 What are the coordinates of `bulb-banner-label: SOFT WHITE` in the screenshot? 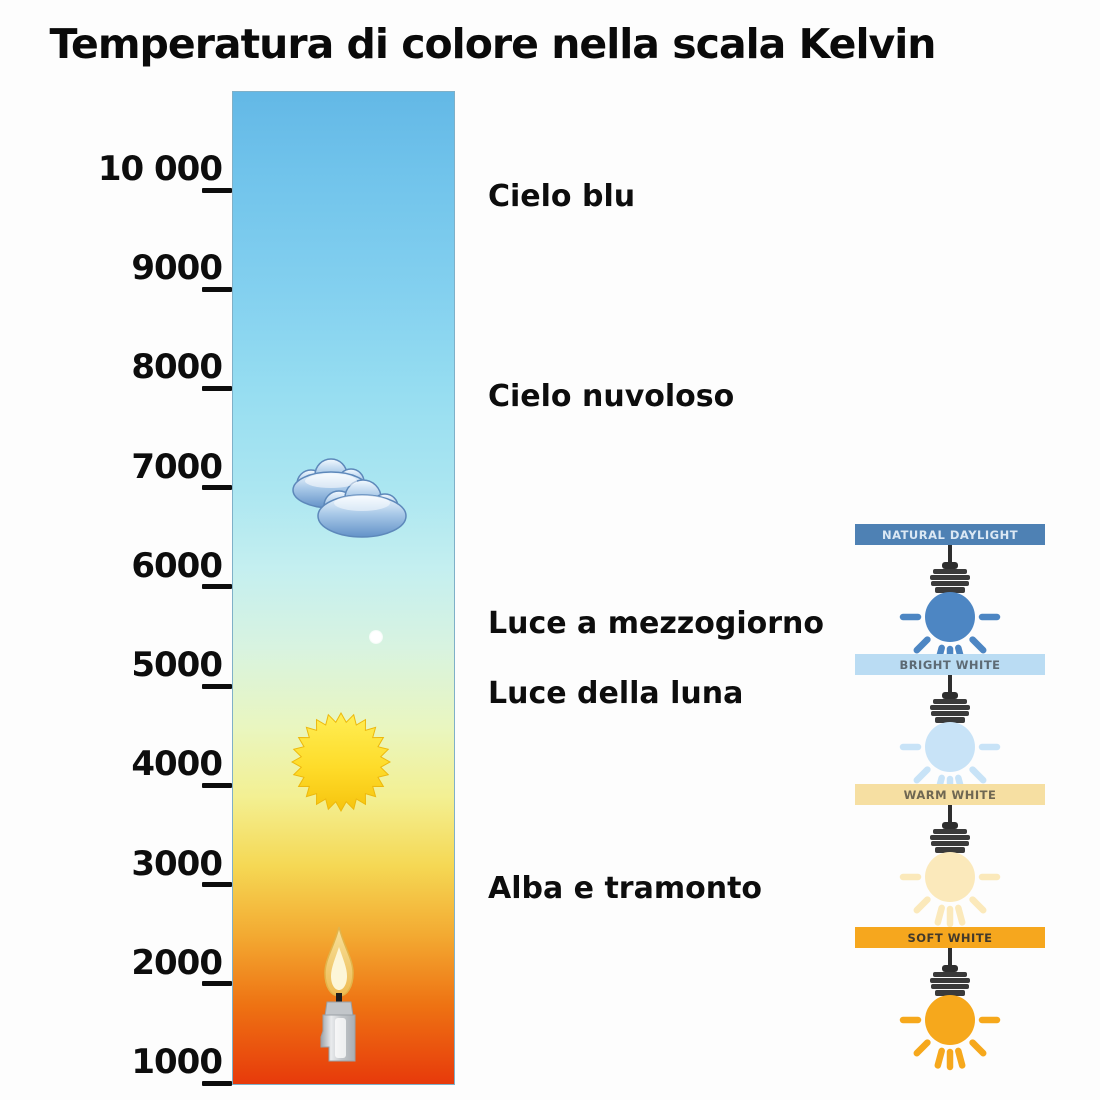 It's located at (950, 937).